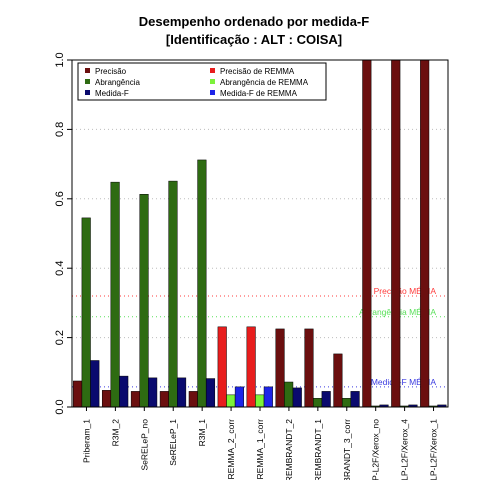 This screenshot has width=480, height=480. I want to click on reference-line-label: Precisão MÉDIA, so click(405, 291).